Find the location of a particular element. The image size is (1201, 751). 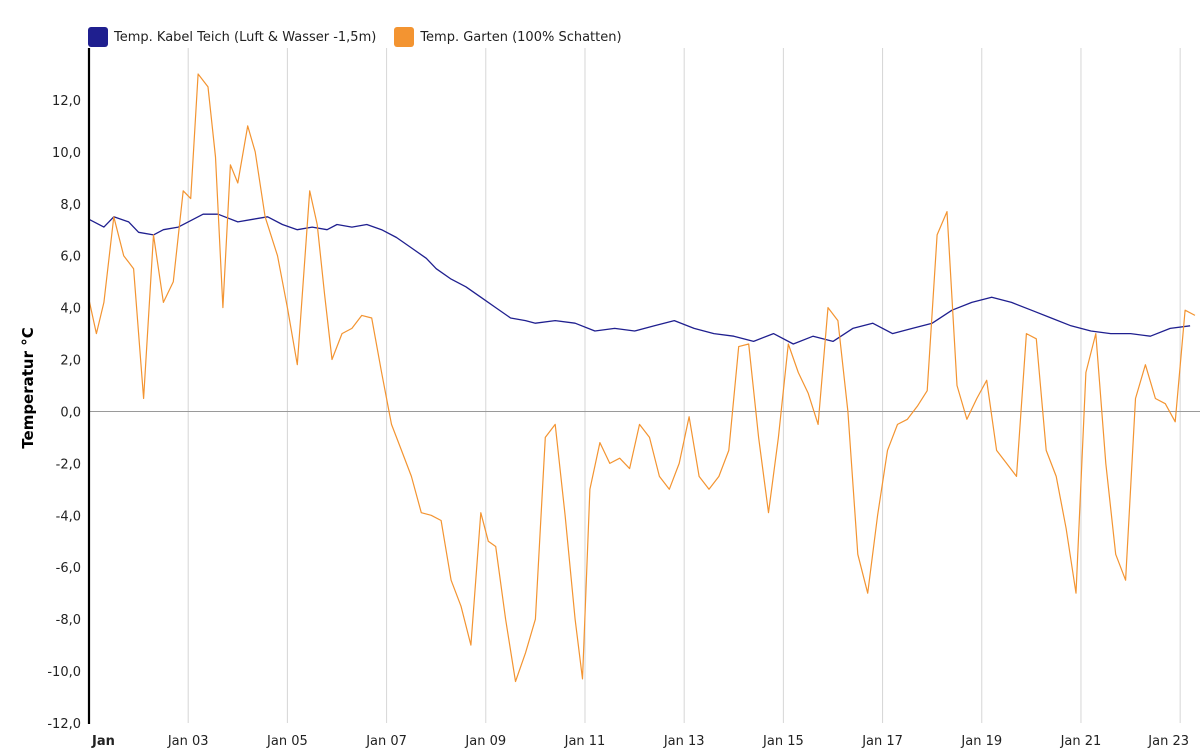

y-tick-label: -4,0 is located at coordinates (68, 516).